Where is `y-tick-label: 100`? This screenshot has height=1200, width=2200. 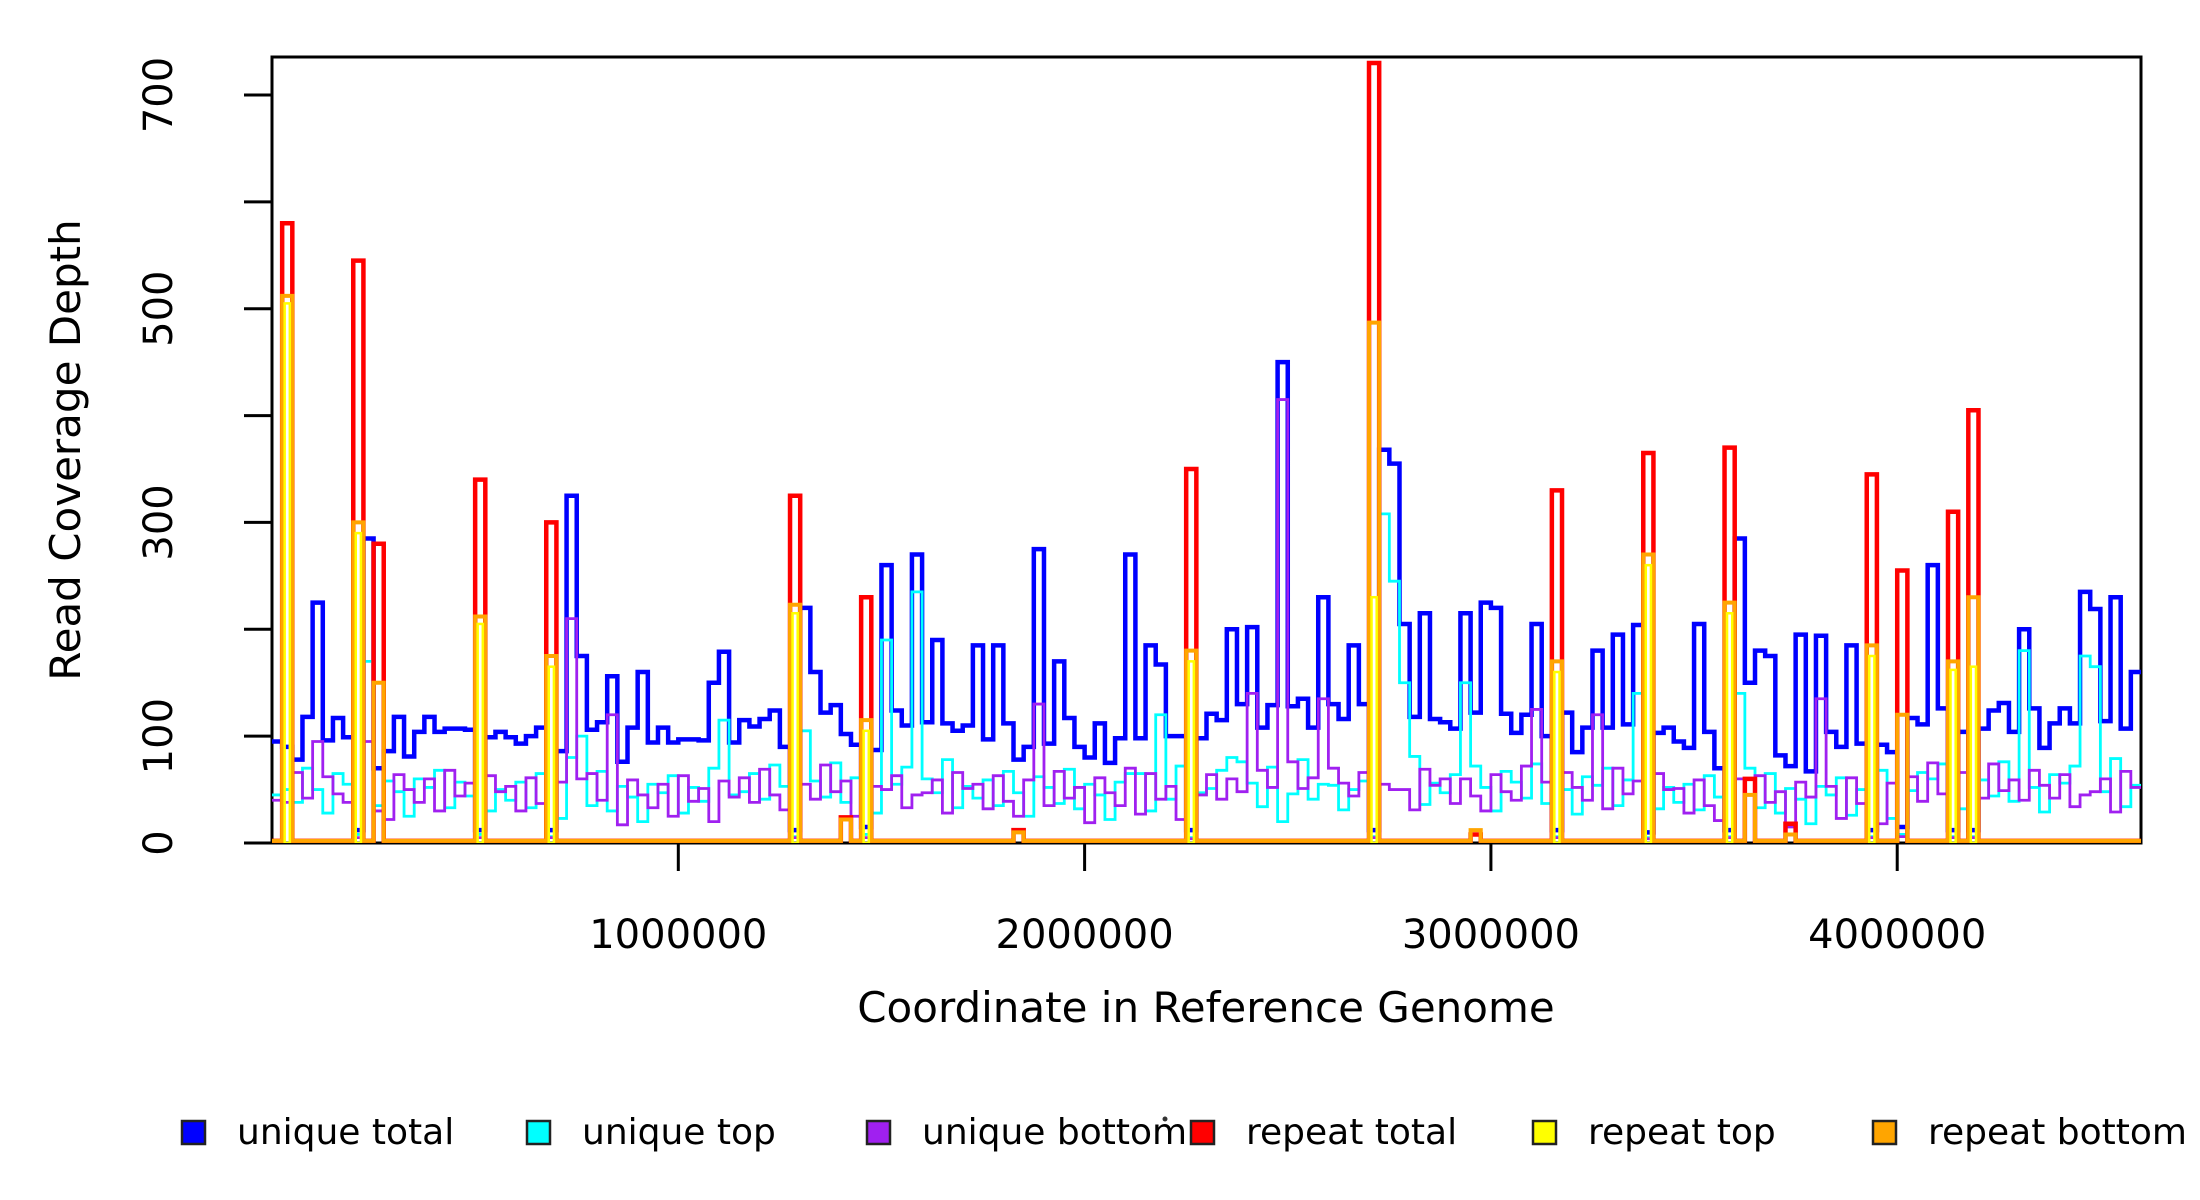 y-tick-label: 100 is located at coordinates (159, 736).